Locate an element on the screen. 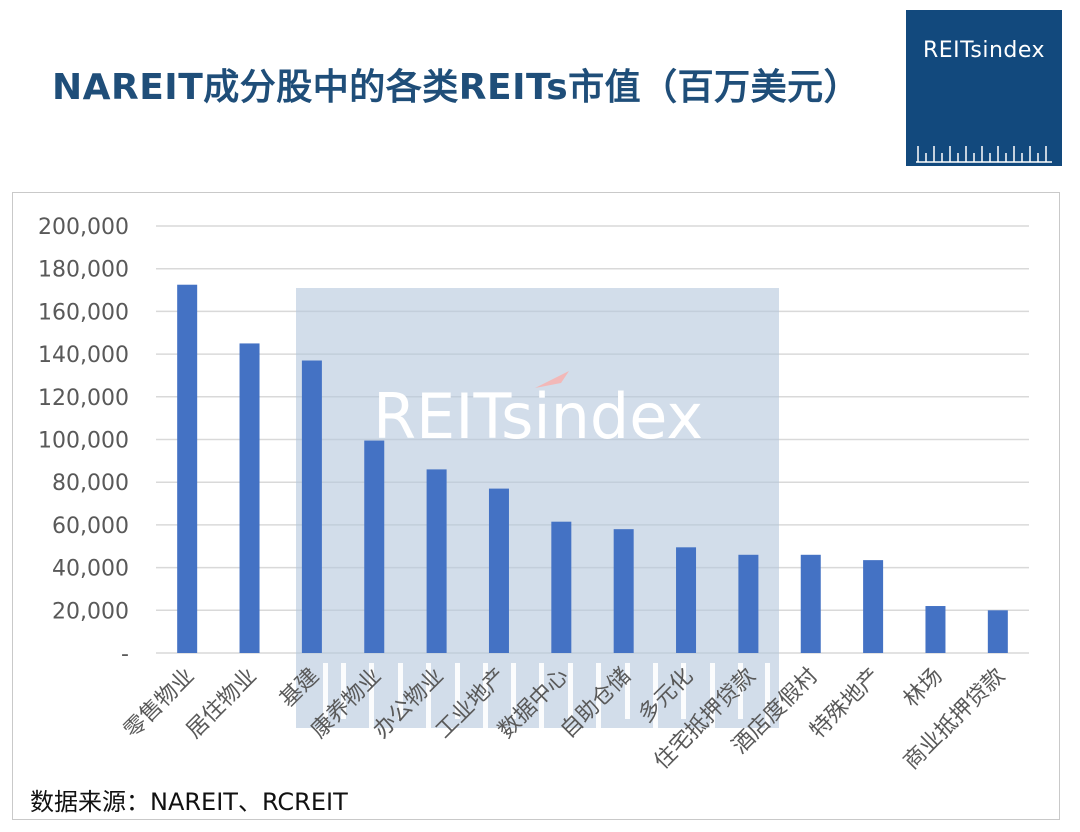 The height and width of the screenshot is (832, 1080). watermark-text: REITsindex is located at coordinates (538, 416).